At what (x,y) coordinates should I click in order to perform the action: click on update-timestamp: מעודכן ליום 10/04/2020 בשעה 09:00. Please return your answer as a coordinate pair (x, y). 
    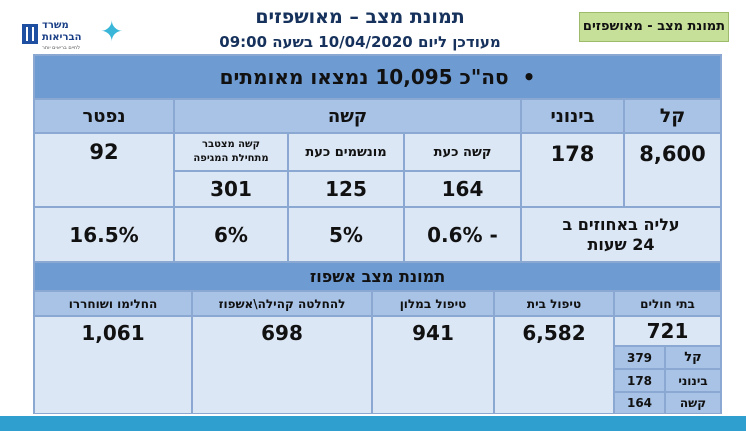
    Looking at the image, I should click on (360, 42).